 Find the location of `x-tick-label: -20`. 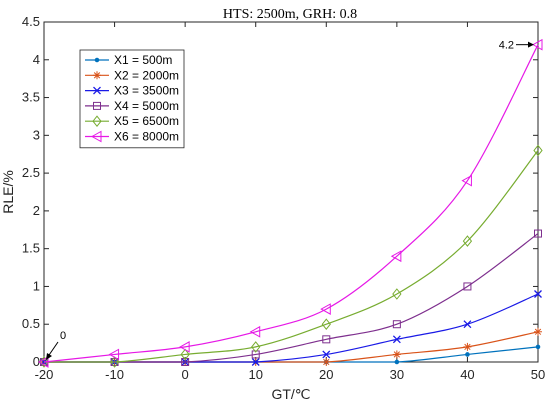

x-tick-label: -20 is located at coordinates (44, 374).